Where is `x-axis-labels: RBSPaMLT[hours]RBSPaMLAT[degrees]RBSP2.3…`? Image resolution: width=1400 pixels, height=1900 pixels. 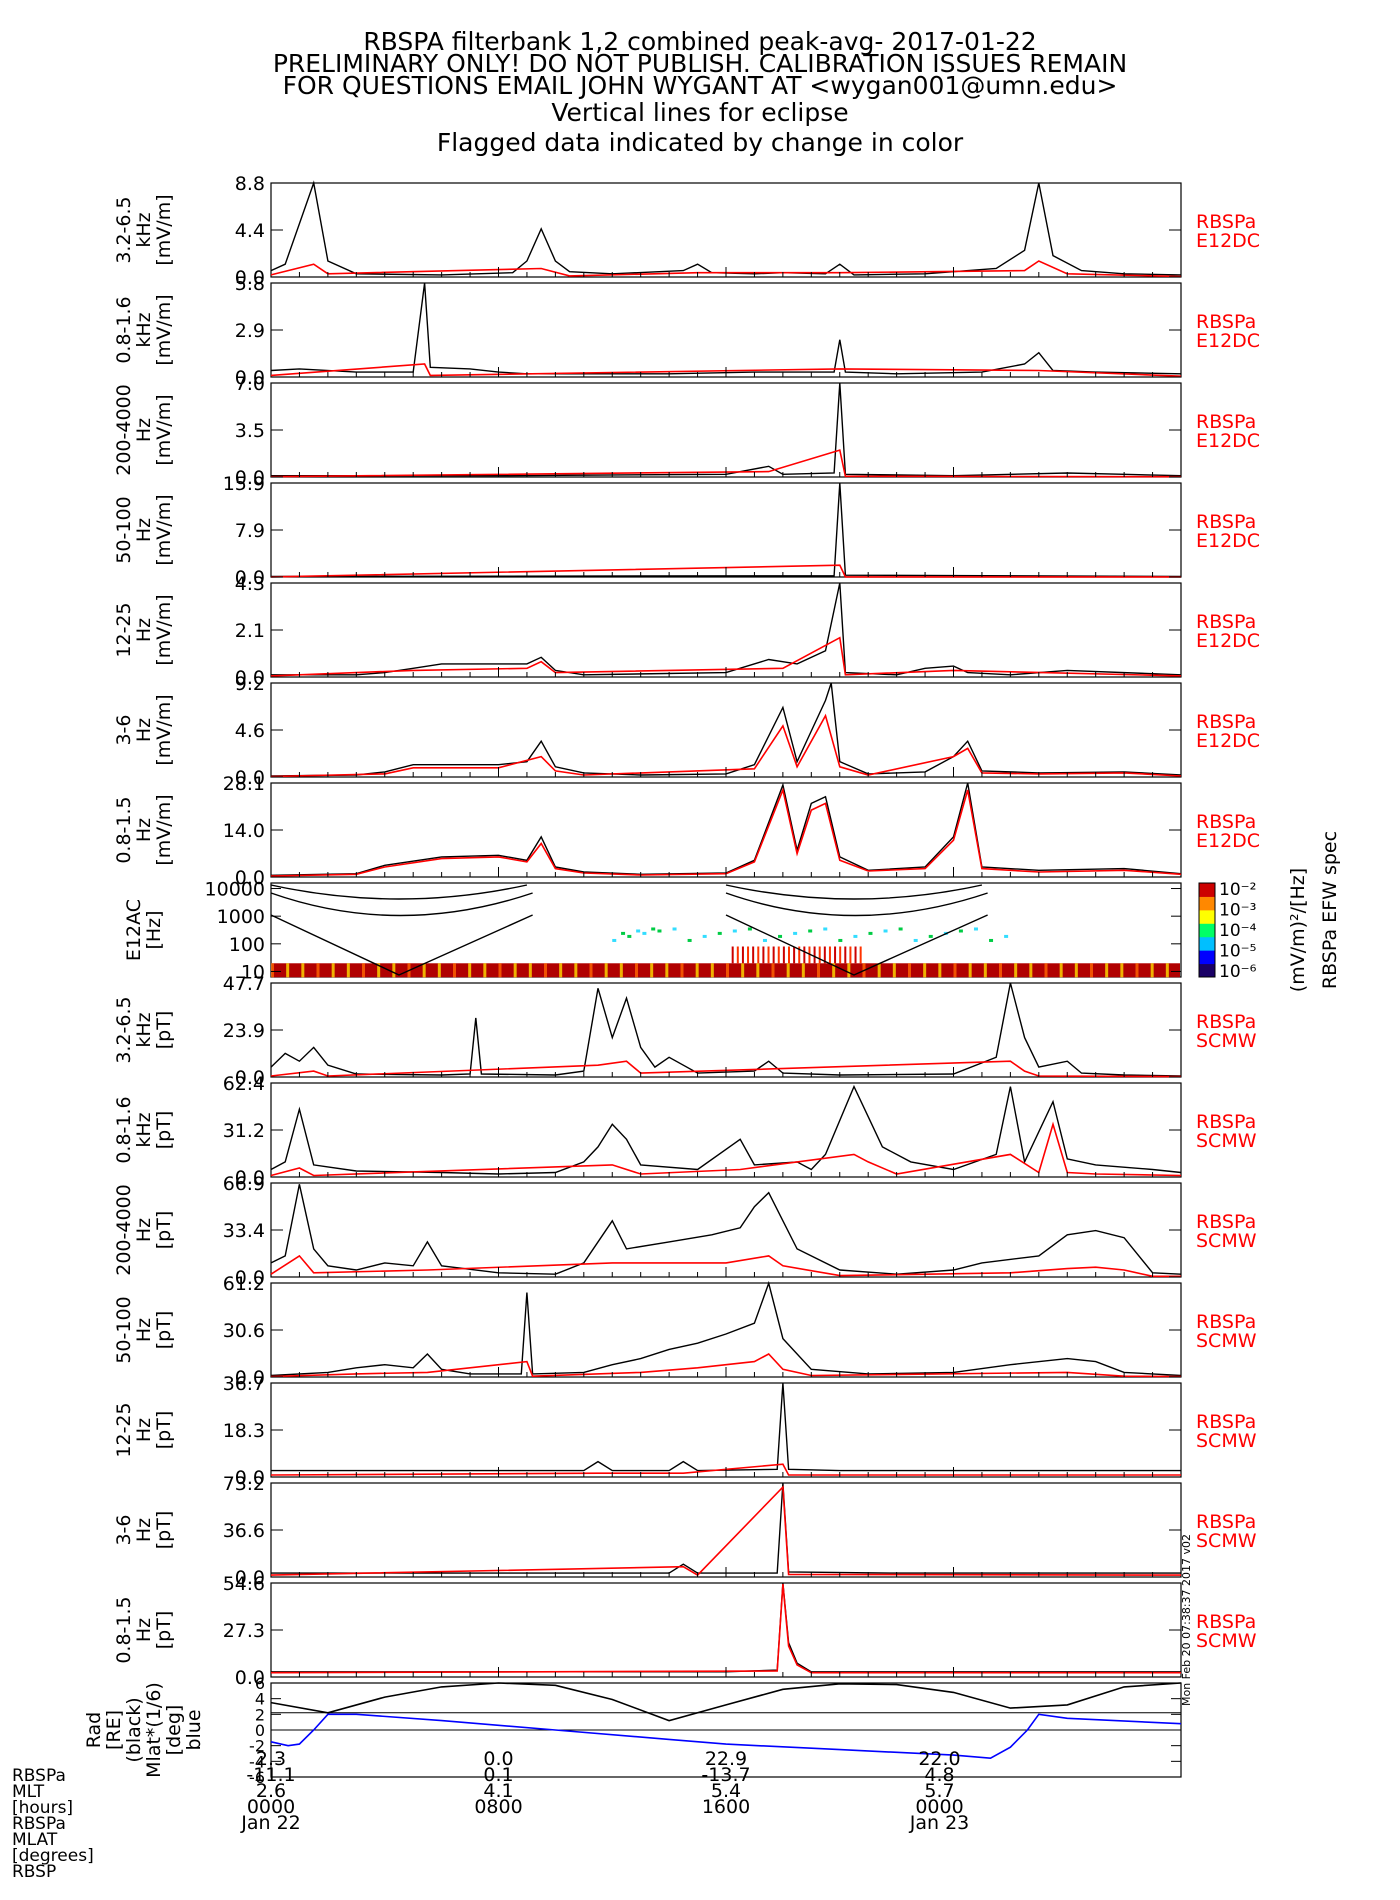 x-axis-labels: RBSPaMLT[hours]RBSPaMLAT[degrees]RBSP2.3… is located at coordinates (490, 1815).